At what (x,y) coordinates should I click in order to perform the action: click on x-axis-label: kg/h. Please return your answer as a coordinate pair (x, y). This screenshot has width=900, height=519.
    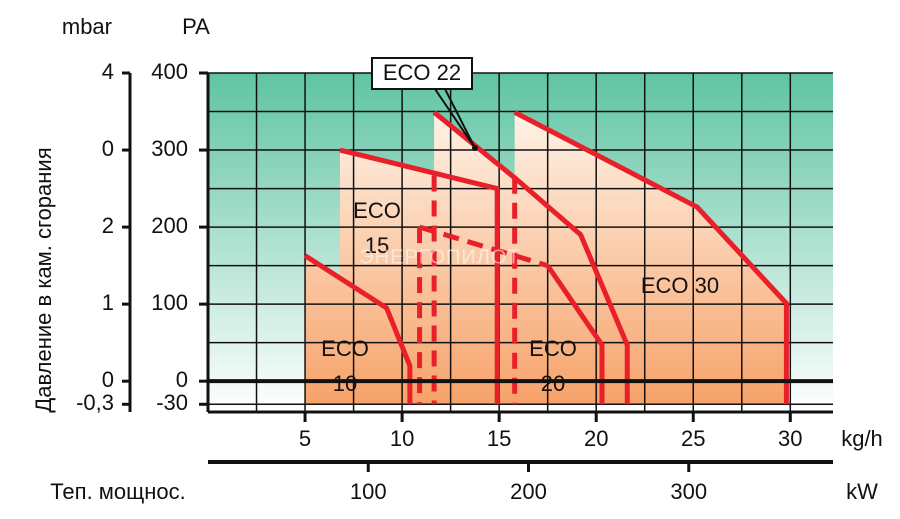
    Looking at the image, I should click on (862, 438).